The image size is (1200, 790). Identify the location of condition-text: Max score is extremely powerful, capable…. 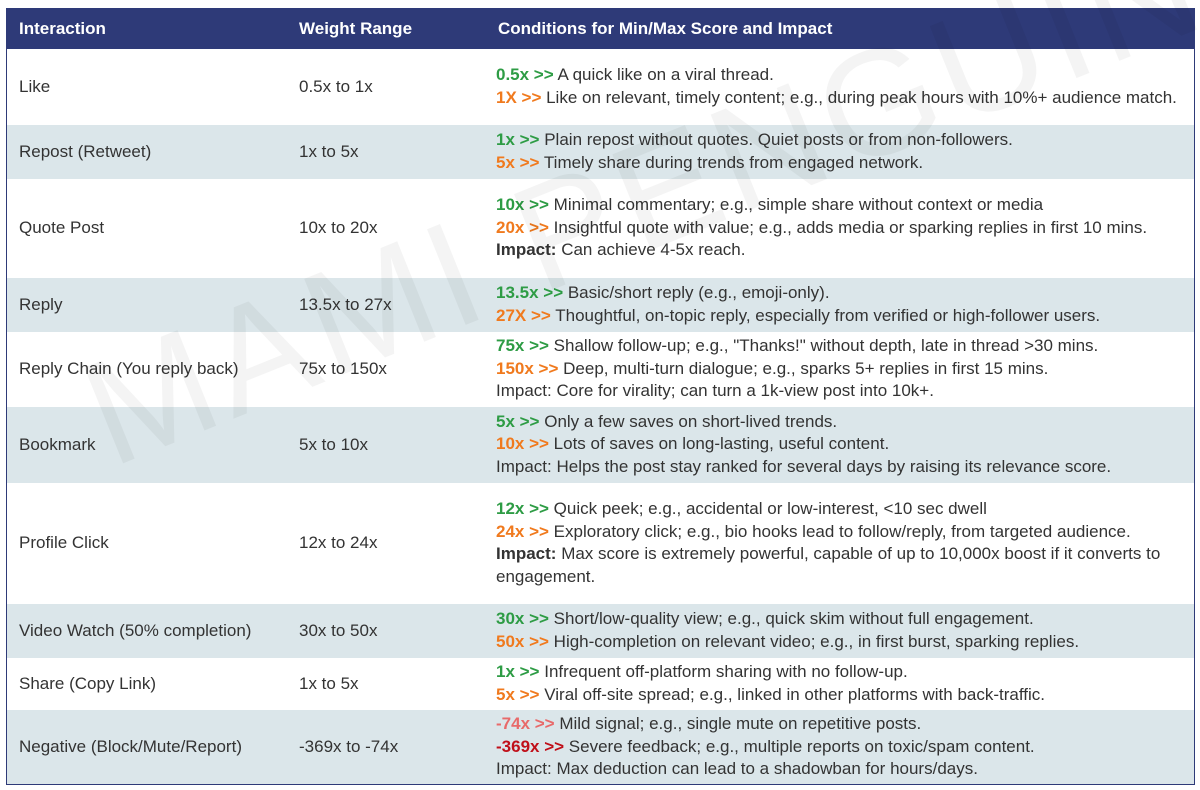
(828, 565).